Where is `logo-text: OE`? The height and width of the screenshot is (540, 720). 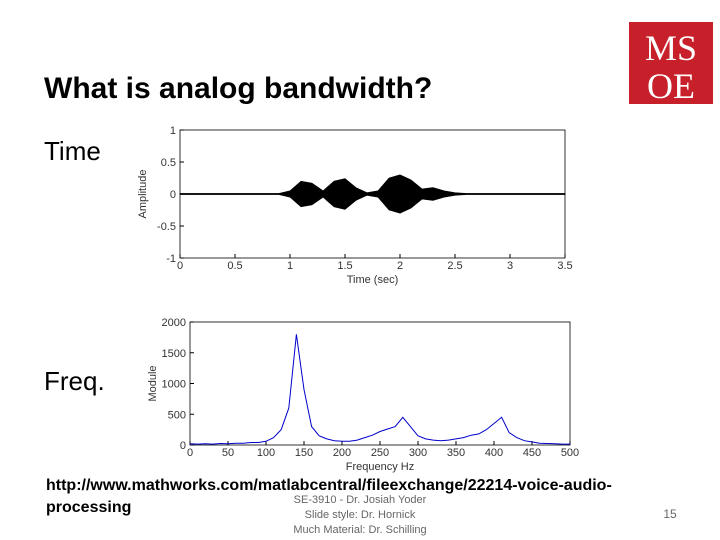
logo-text: OE is located at coordinates (671, 86).